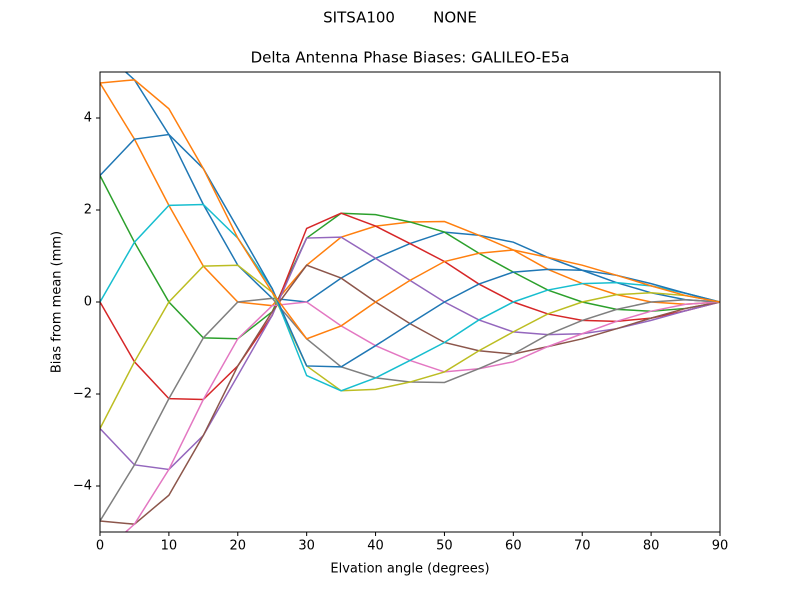 This screenshot has height=600, width=800. Describe the element at coordinates (513, 546) in the screenshot. I see `x-tick-label: 60` at that location.